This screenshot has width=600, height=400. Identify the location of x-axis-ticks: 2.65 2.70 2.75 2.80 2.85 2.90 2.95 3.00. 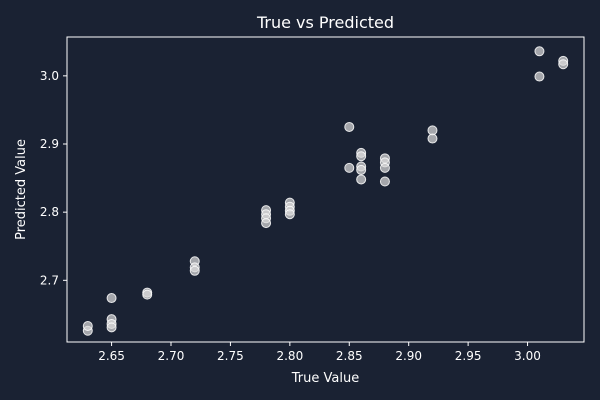
(319, 352).